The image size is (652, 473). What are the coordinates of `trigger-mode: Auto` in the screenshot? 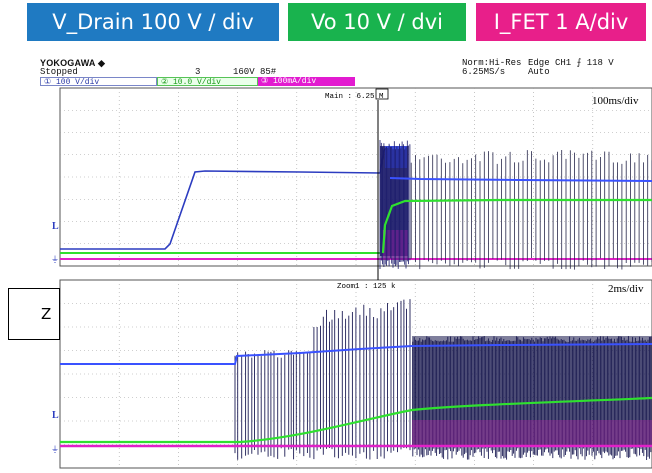 It's located at (539, 72).